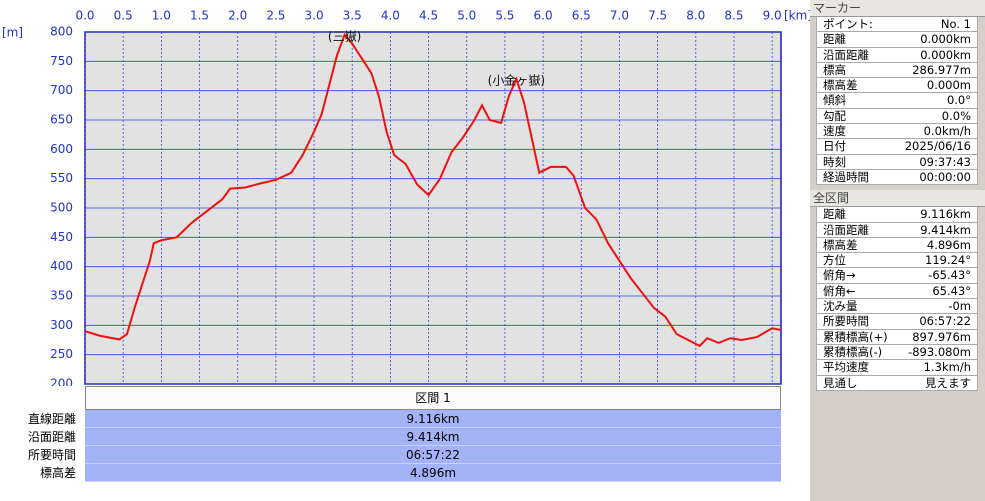  What do you see at coordinates (840, 382) in the screenshot?
I see `row-label: 見通し` at bounding box center [840, 382].